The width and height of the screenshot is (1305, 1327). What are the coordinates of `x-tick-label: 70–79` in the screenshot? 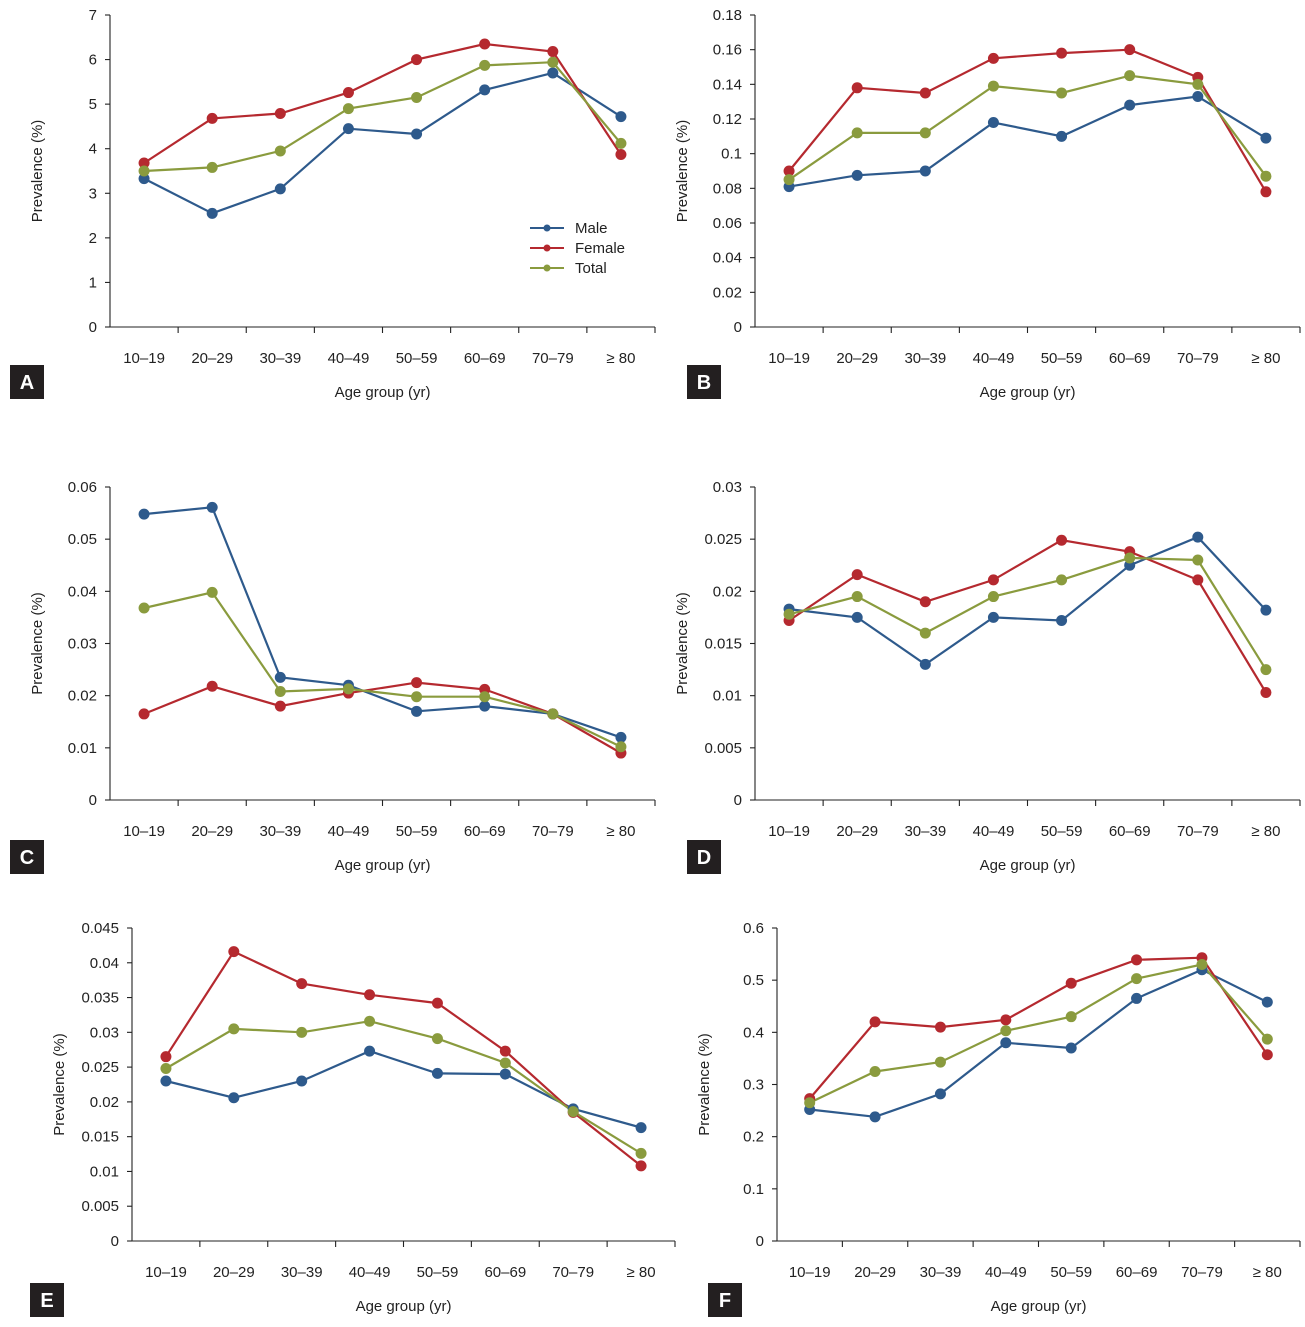 It's located at (553, 831).